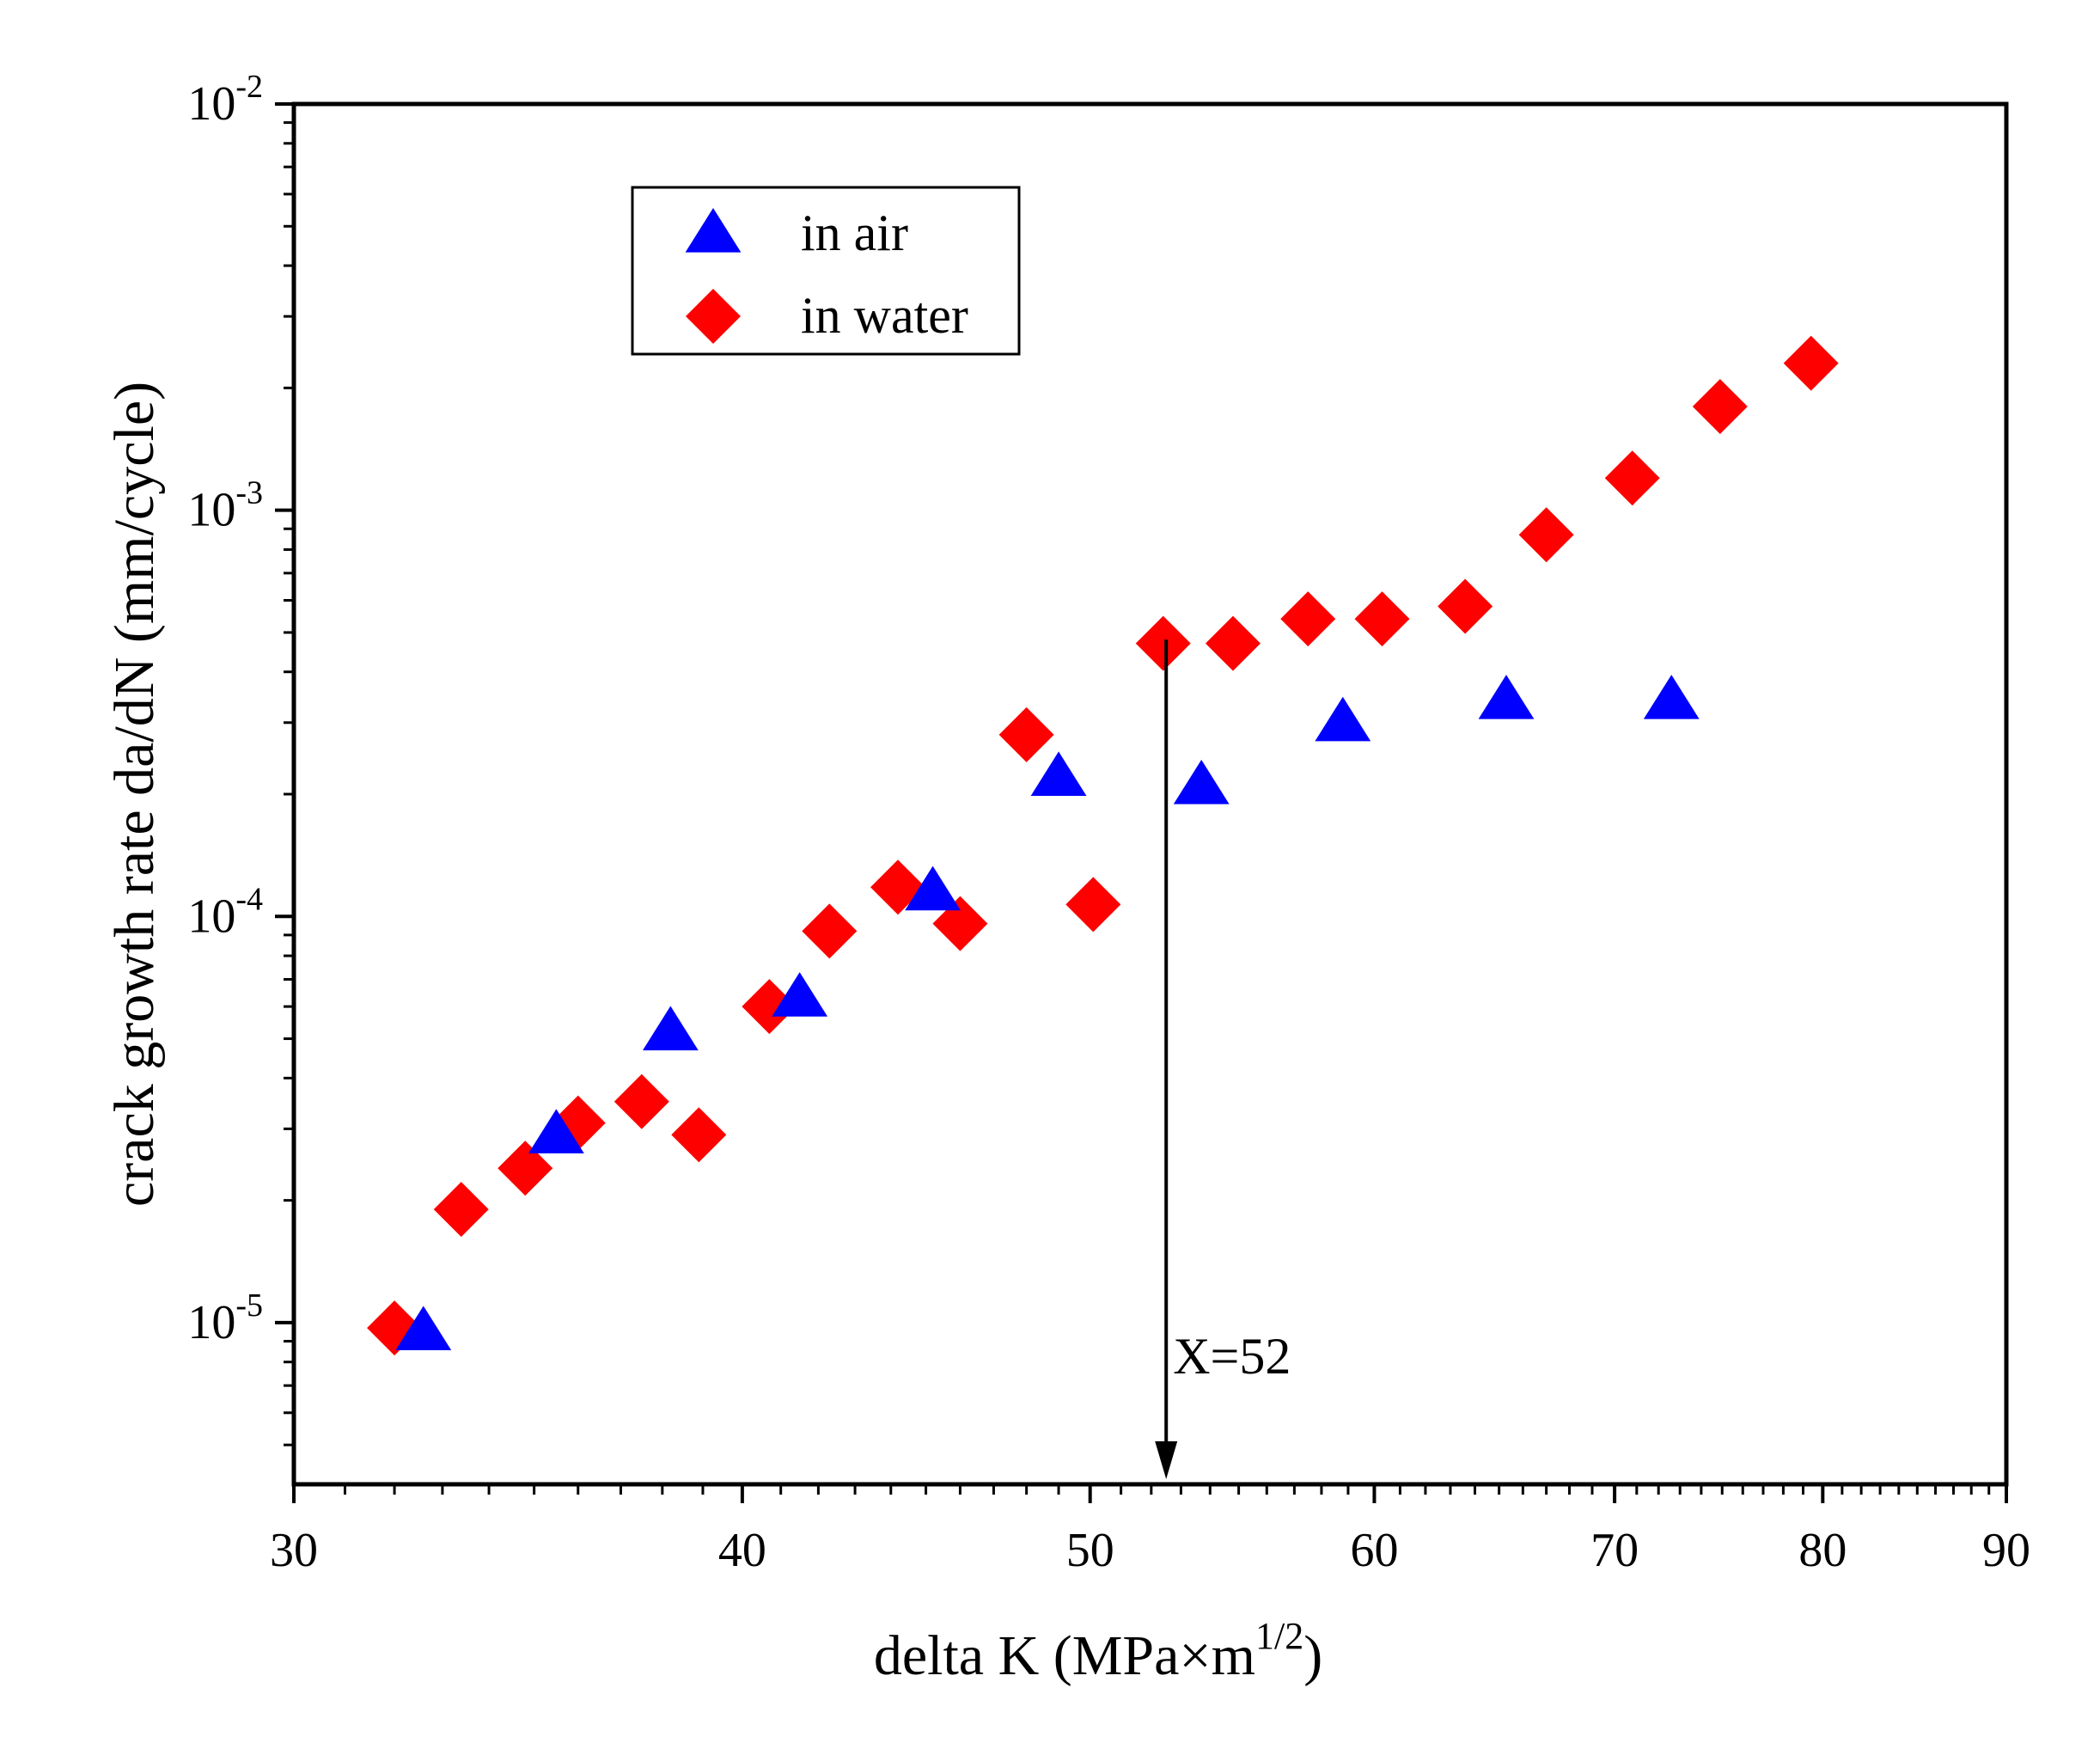 The height and width of the screenshot is (1749, 2100). I want to click on y-tick-exponent: -5, so click(249, 1305).